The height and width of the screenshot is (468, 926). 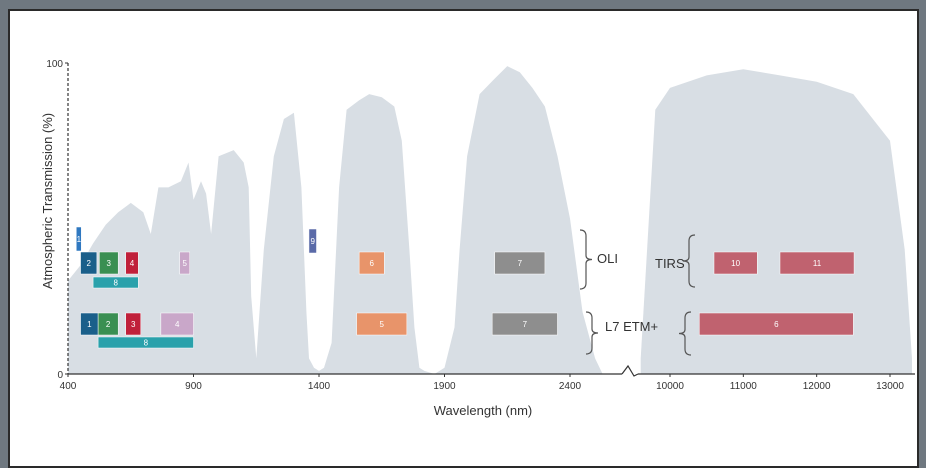 I want to click on x-tick-label: 900, so click(x=193, y=386).